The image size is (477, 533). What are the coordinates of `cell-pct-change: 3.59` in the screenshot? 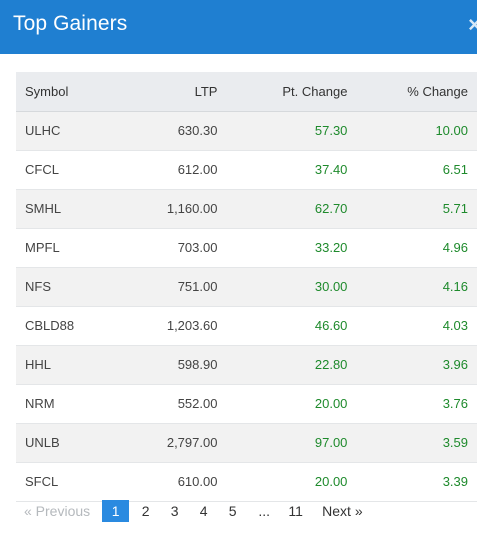 It's located at (412, 443).